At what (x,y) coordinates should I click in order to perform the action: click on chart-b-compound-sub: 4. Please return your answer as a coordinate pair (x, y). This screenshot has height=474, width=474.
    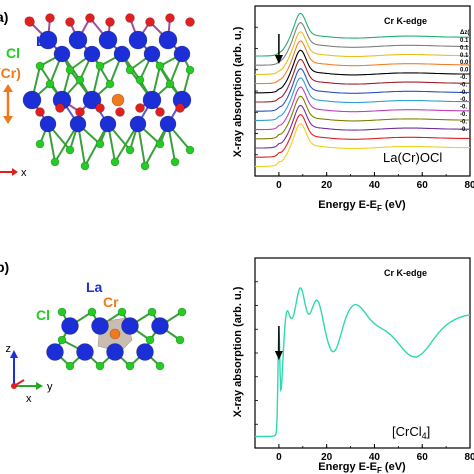
    Looking at the image, I should click on (424, 436).